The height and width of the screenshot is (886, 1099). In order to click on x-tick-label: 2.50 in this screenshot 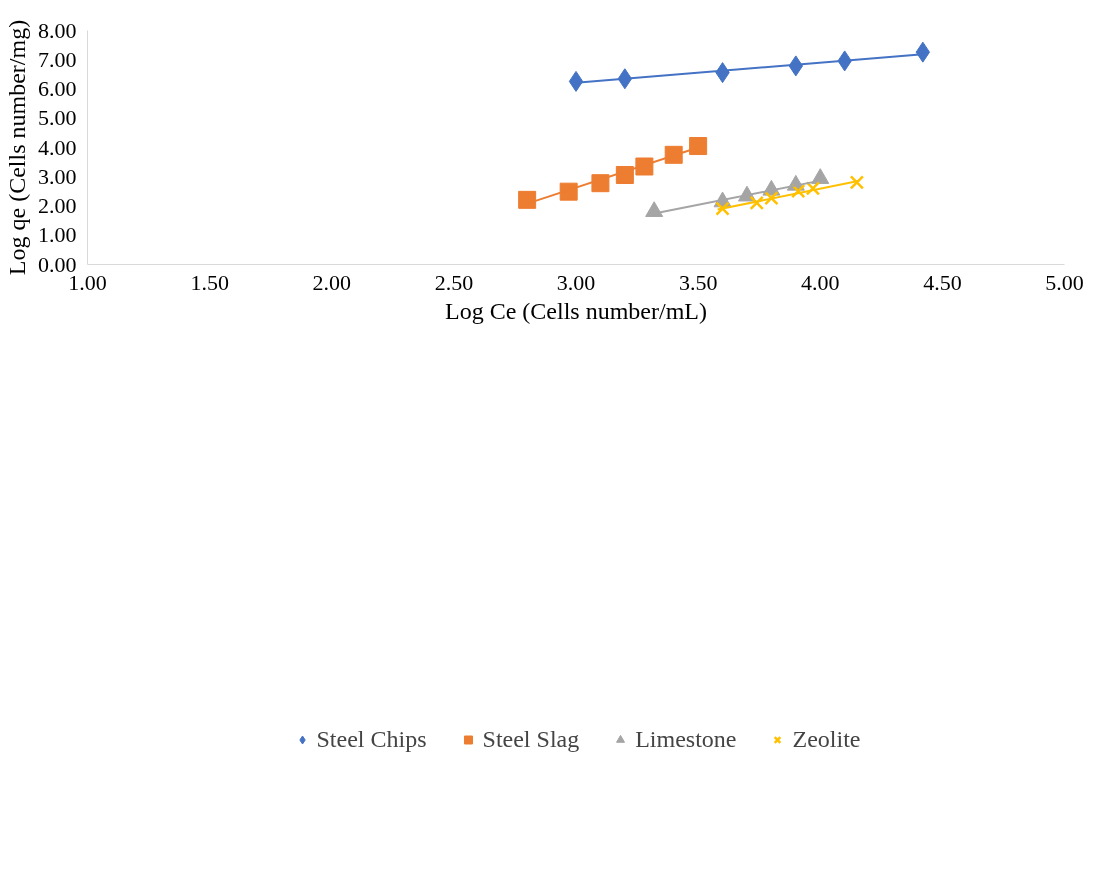, I will do `click(454, 282)`.